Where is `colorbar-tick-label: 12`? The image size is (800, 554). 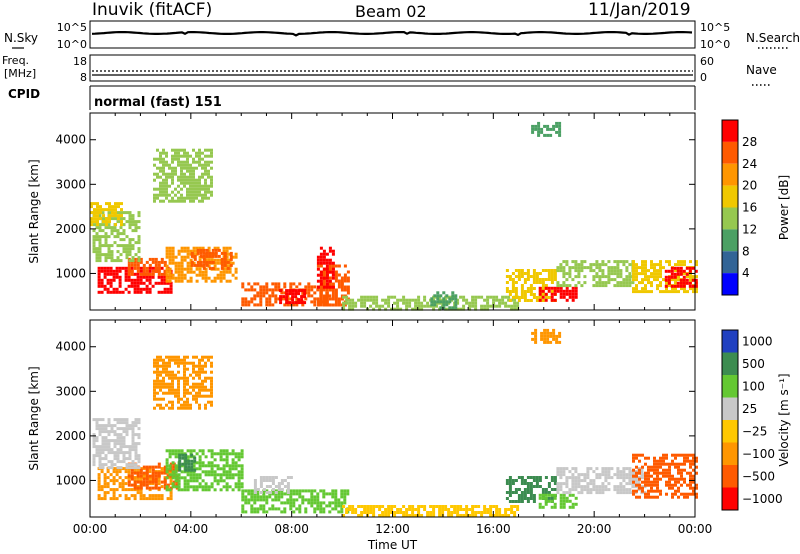 colorbar-tick-label: 12 is located at coordinates (749, 229).